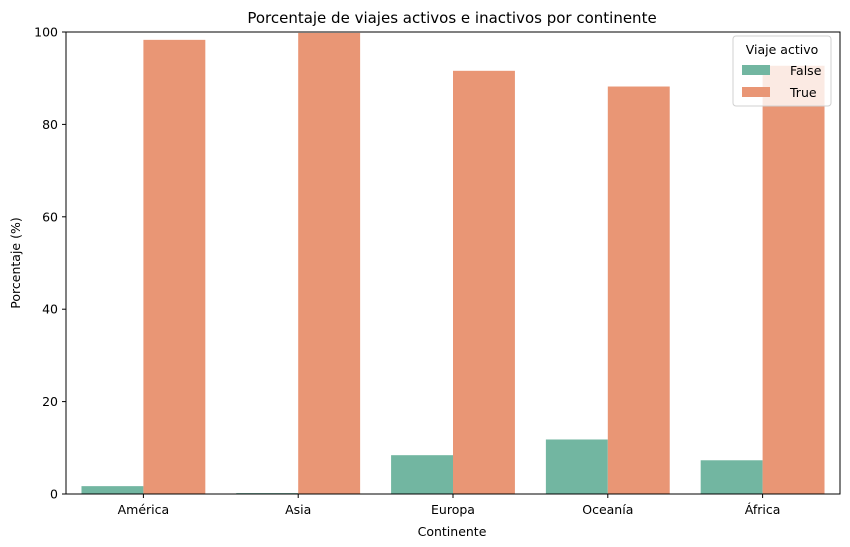 Image resolution: width=850 pixels, height=547 pixels. I want to click on bar-europa-false, so click(422, 474).